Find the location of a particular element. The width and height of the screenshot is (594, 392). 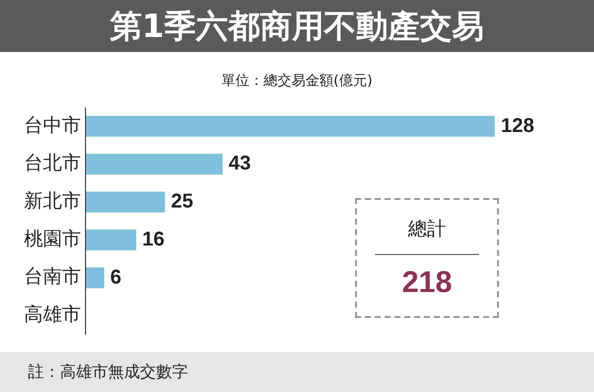

data-label: 43 is located at coordinates (239, 163).